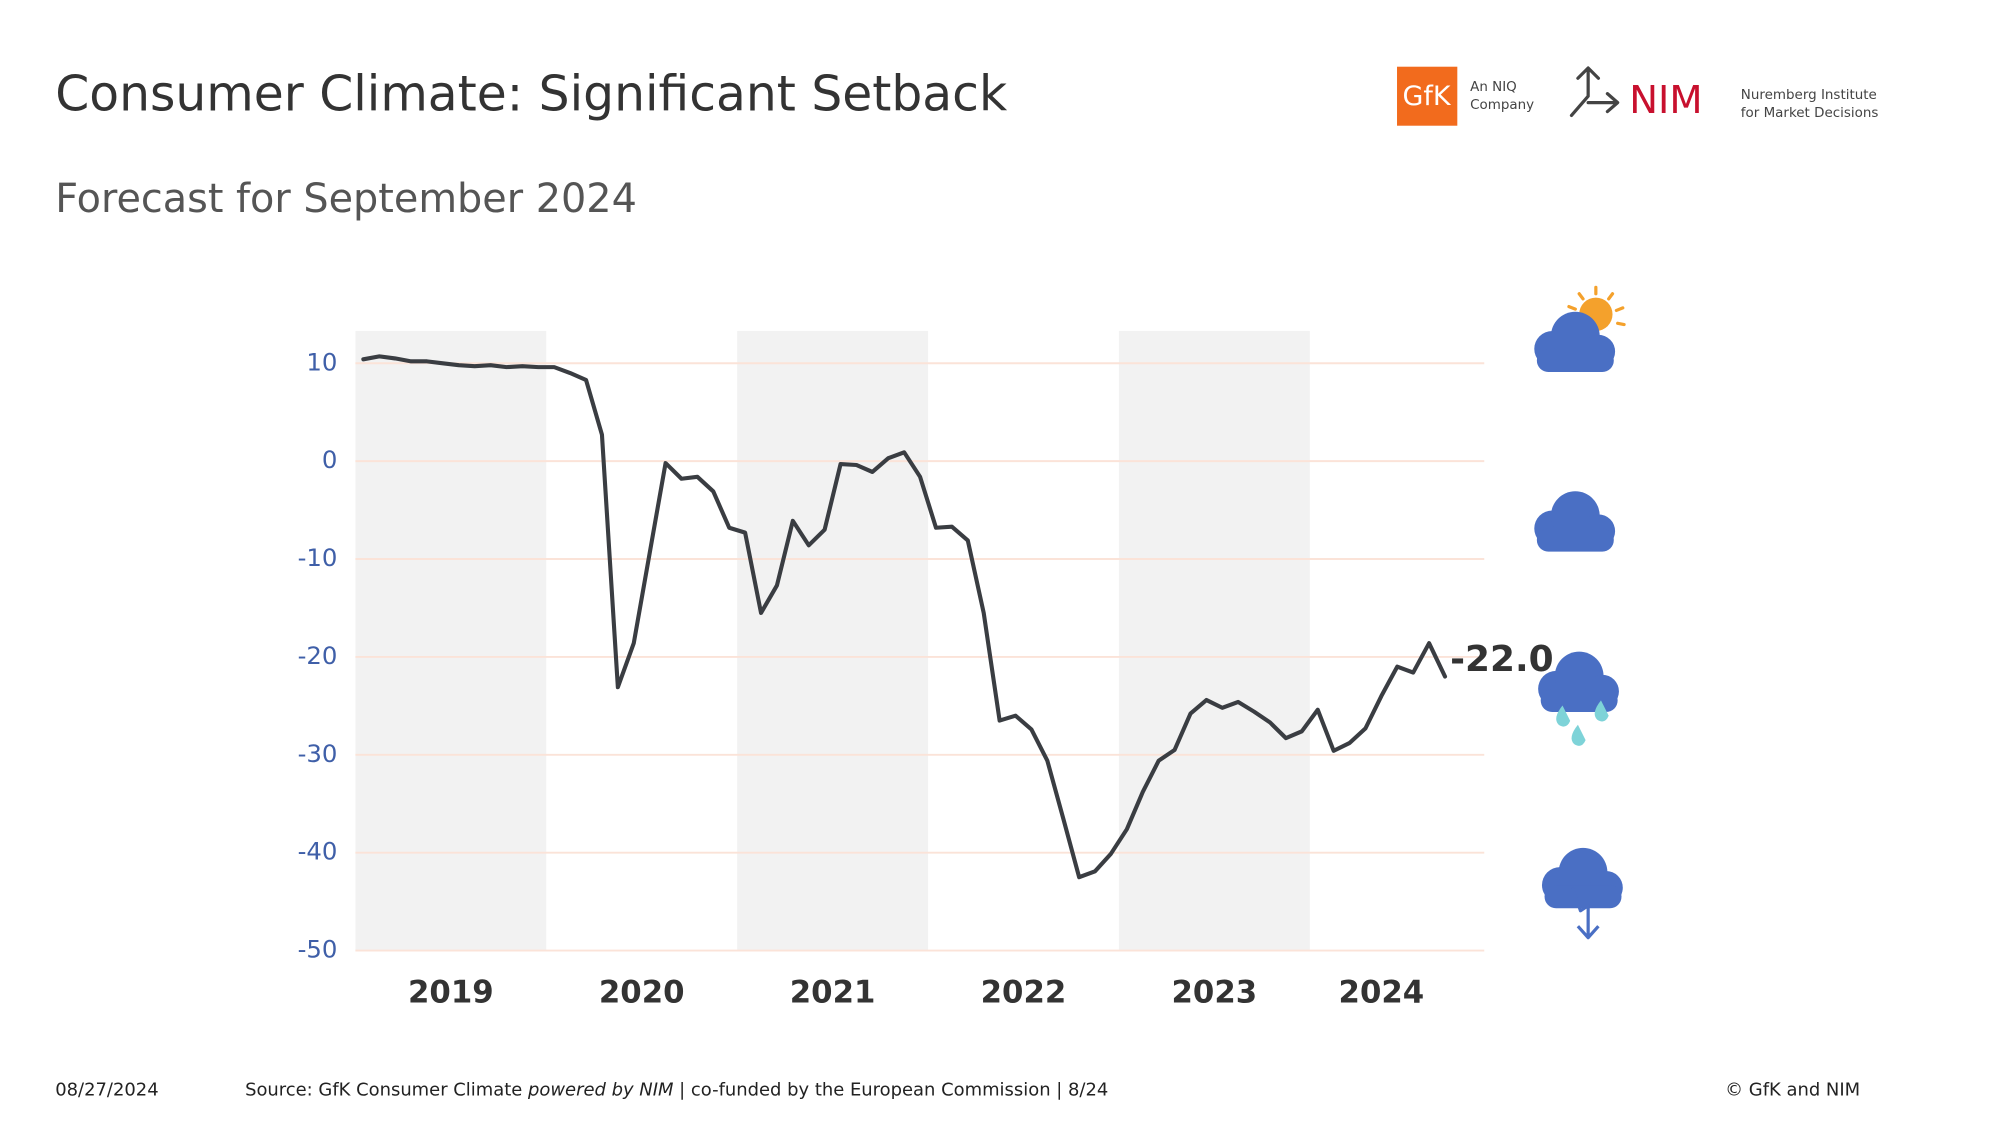 The image size is (2000, 1125). I want to click on date: 08/27/2024, so click(106, 1089).